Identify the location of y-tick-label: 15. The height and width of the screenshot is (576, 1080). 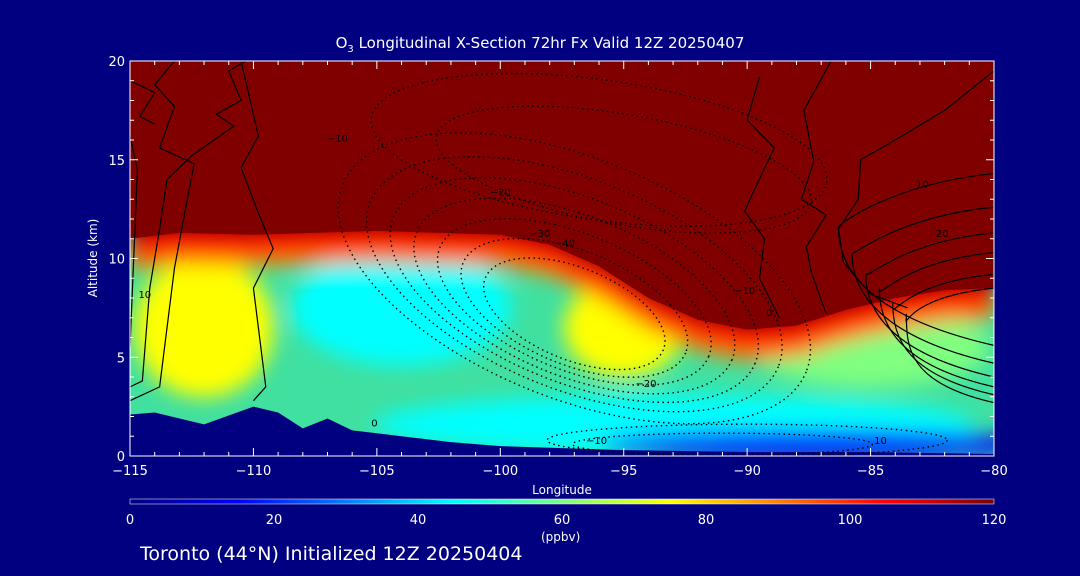
(116, 161).